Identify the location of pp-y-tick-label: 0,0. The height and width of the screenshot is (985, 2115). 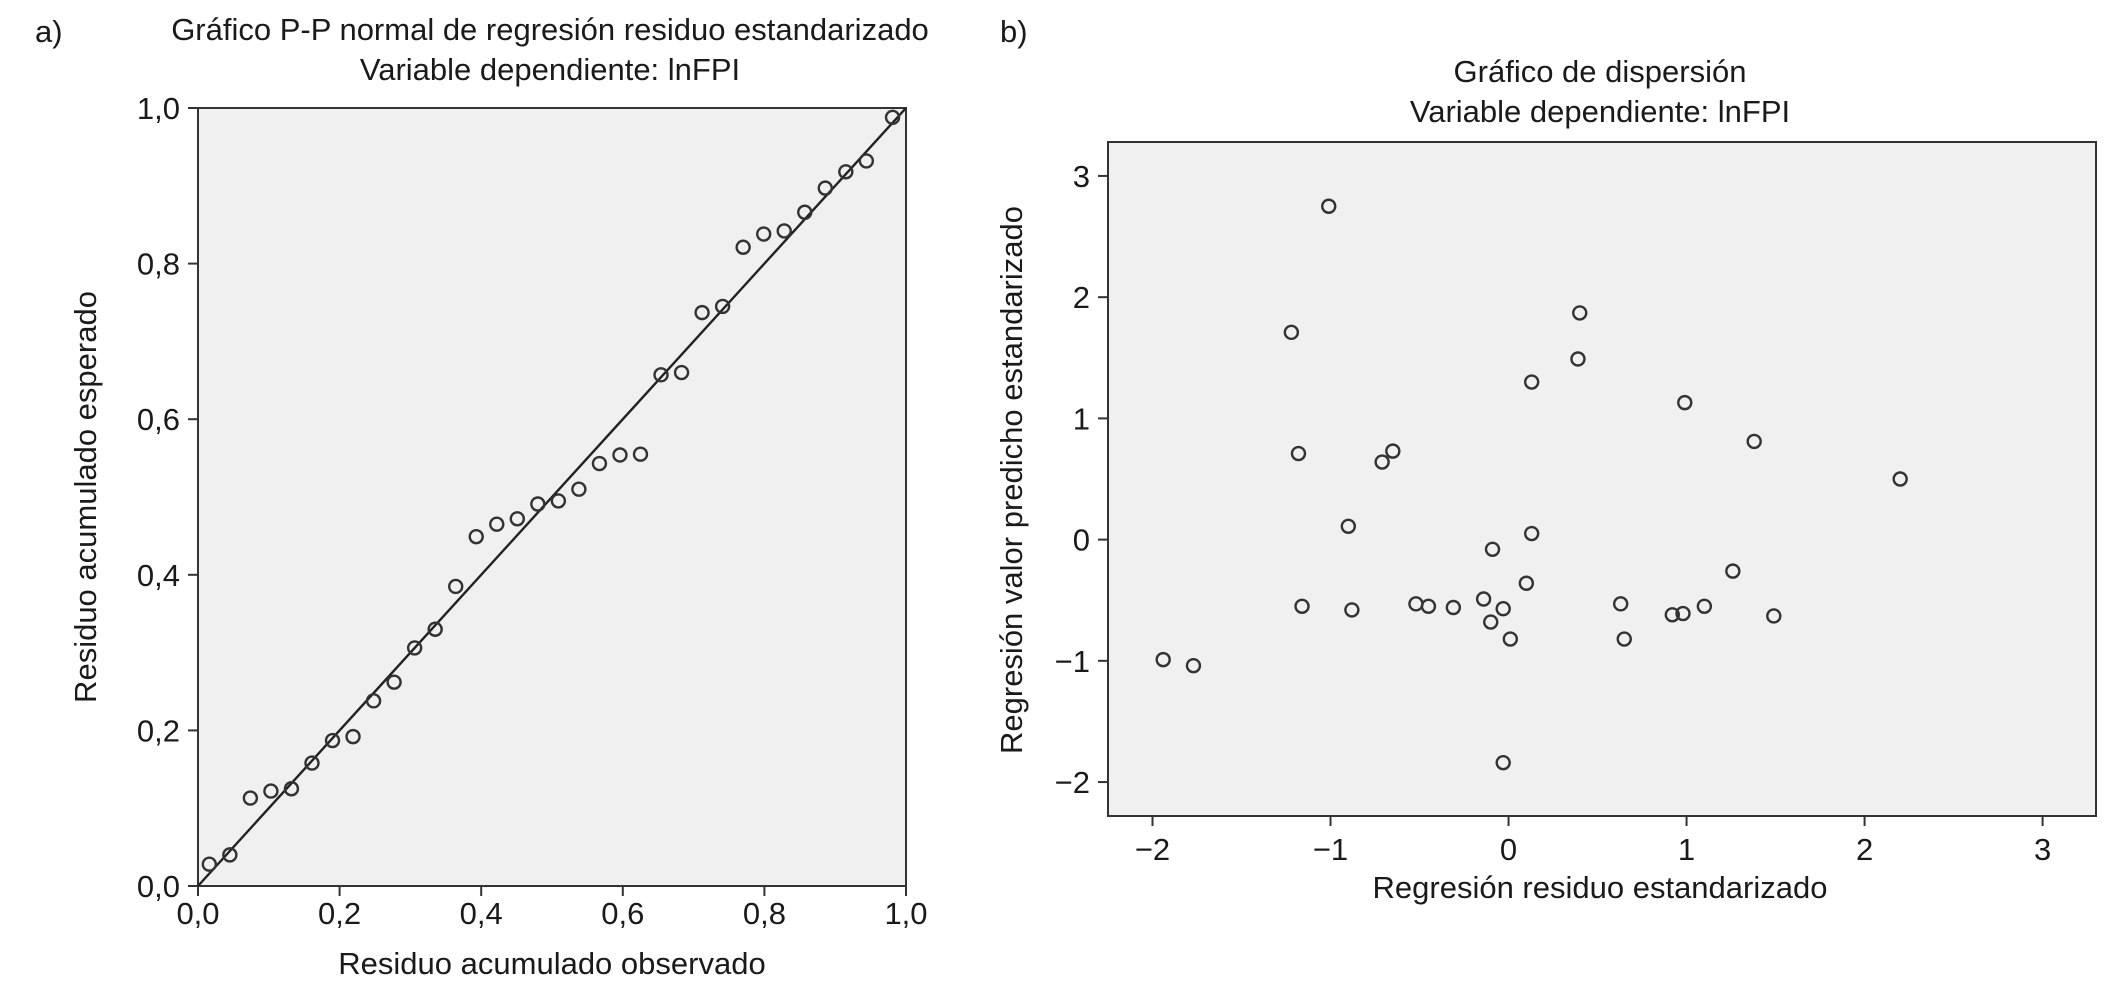
(158, 886).